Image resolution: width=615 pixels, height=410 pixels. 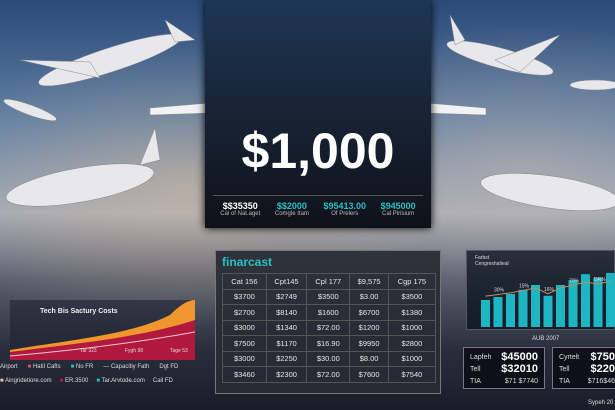 What do you see at coordinates (369, 312) in the screenshot?
I see `table-cell: $6700` at bounding box center [369, 312].